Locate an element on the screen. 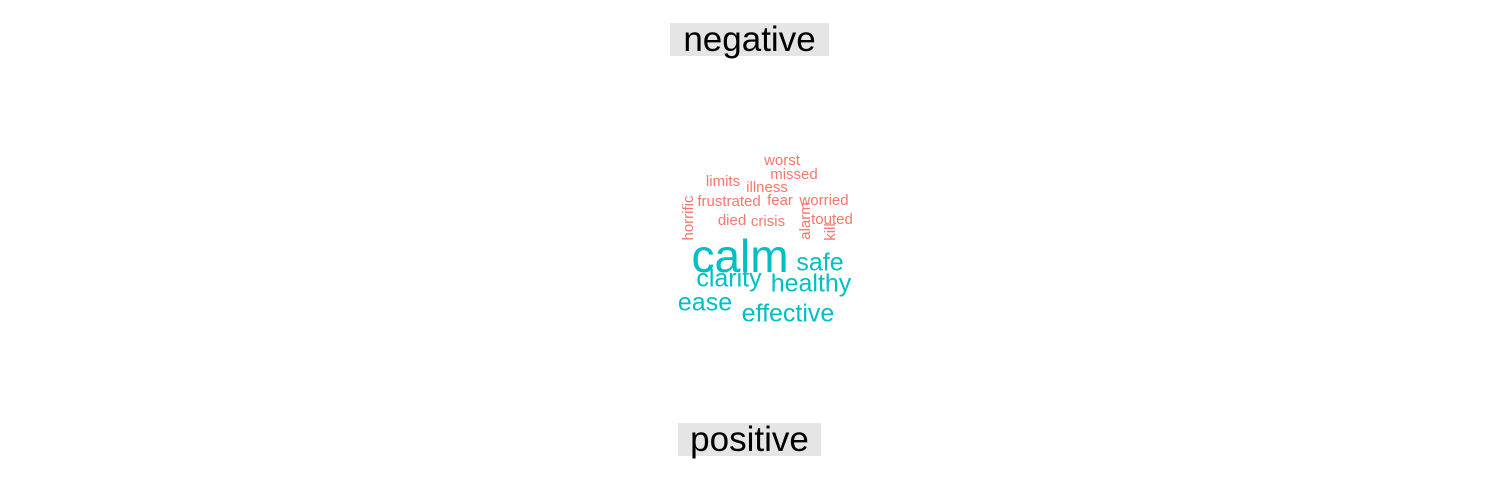  word-calm: calm is located at coordinates (739, 256).